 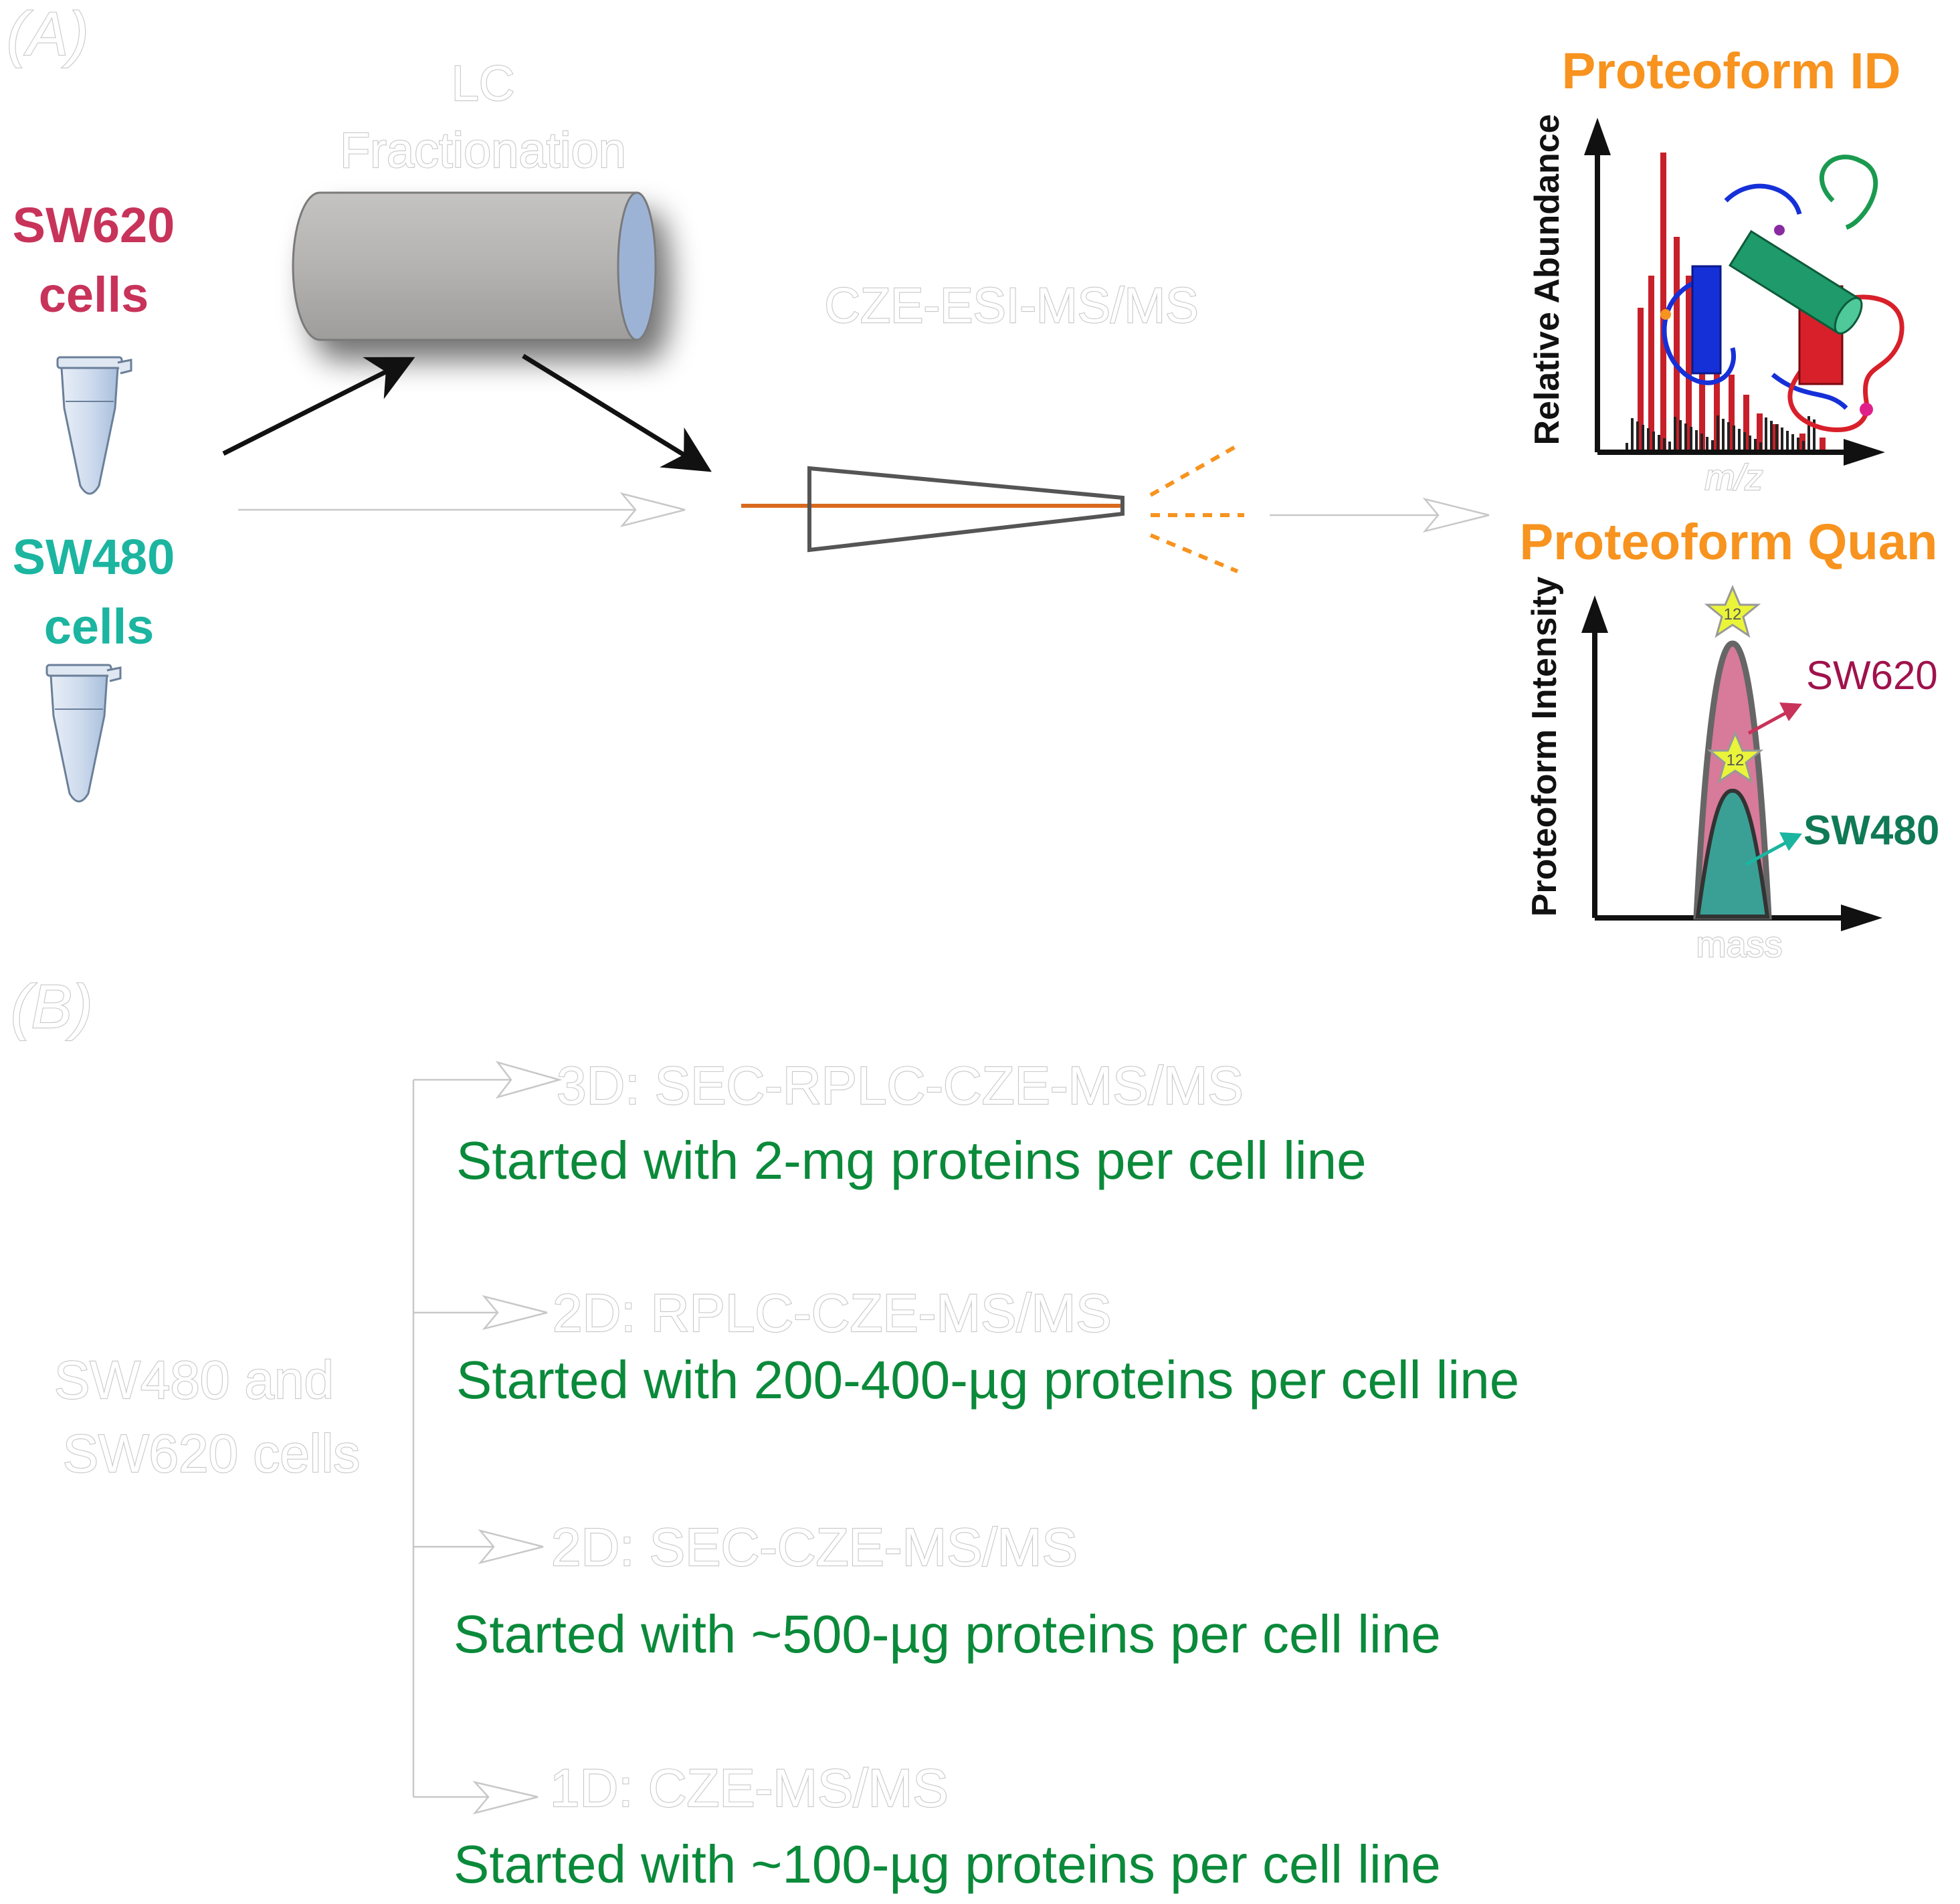 I want to click on strategy-2d-rplc-name: 2D: RPLC-CZE-MS/MS, so click(x=832, y=1313).